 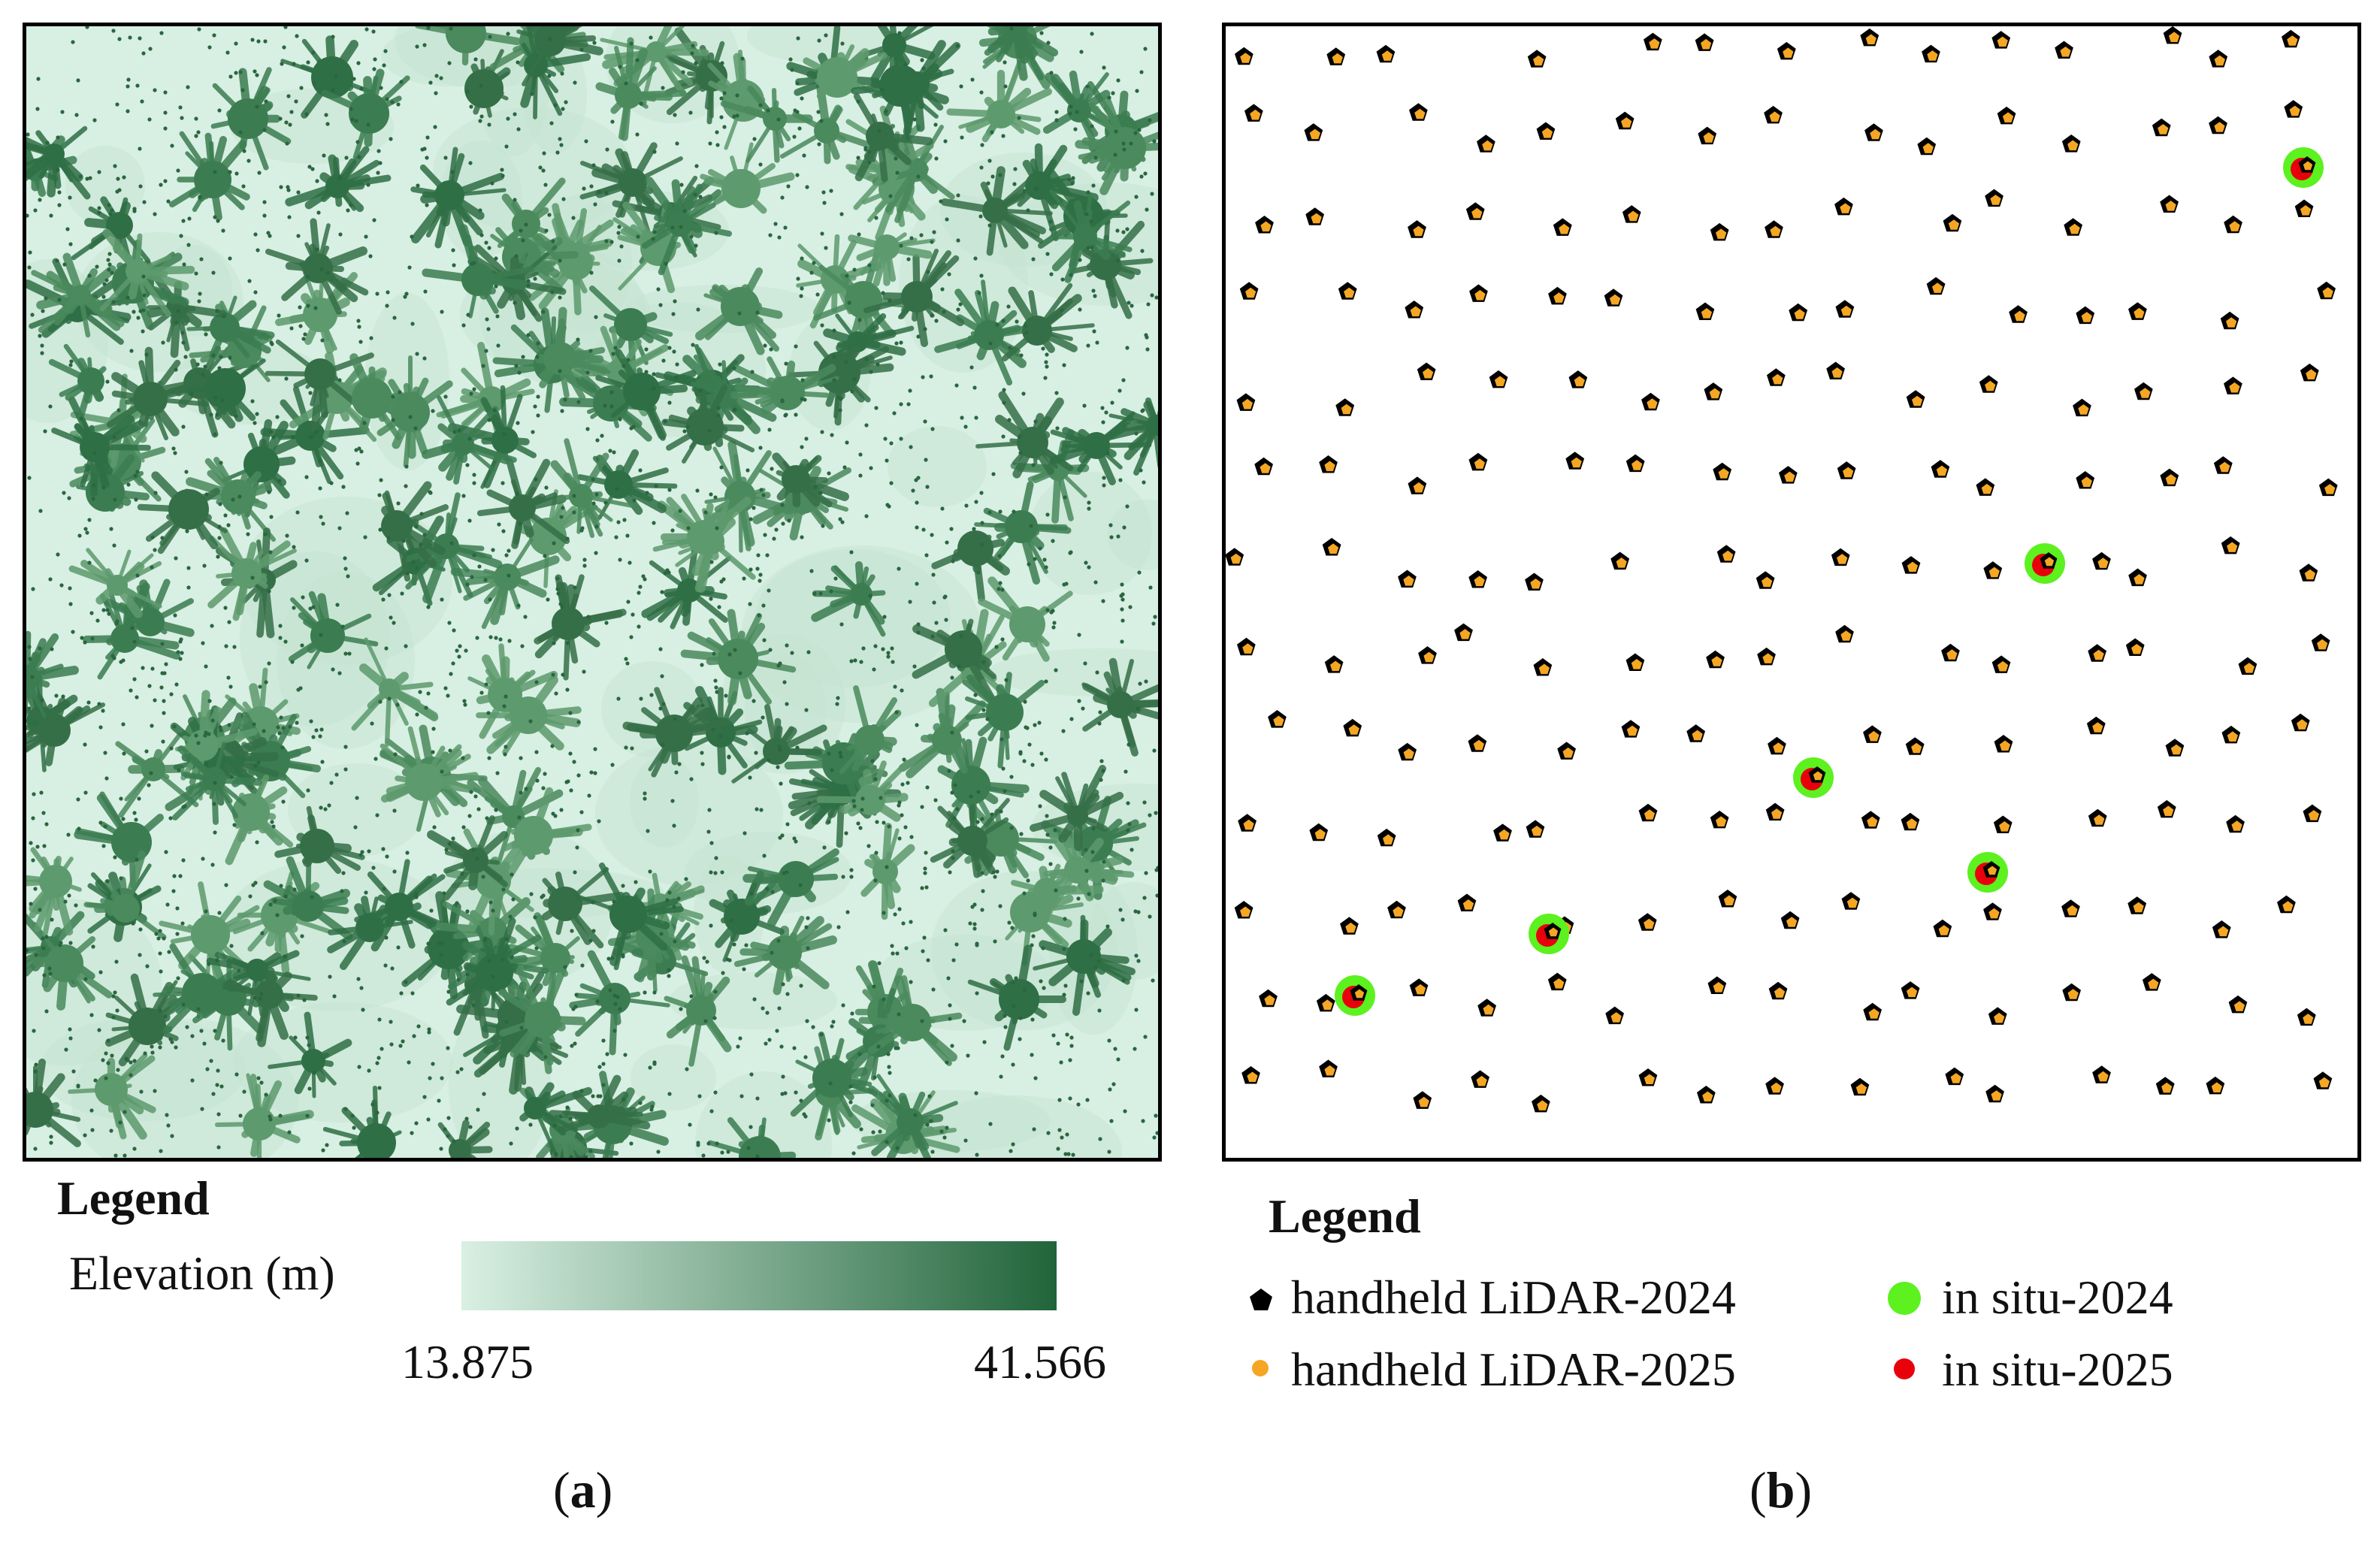 I want to click on black-pentagon-icon, so click(x=1261, y=1299).